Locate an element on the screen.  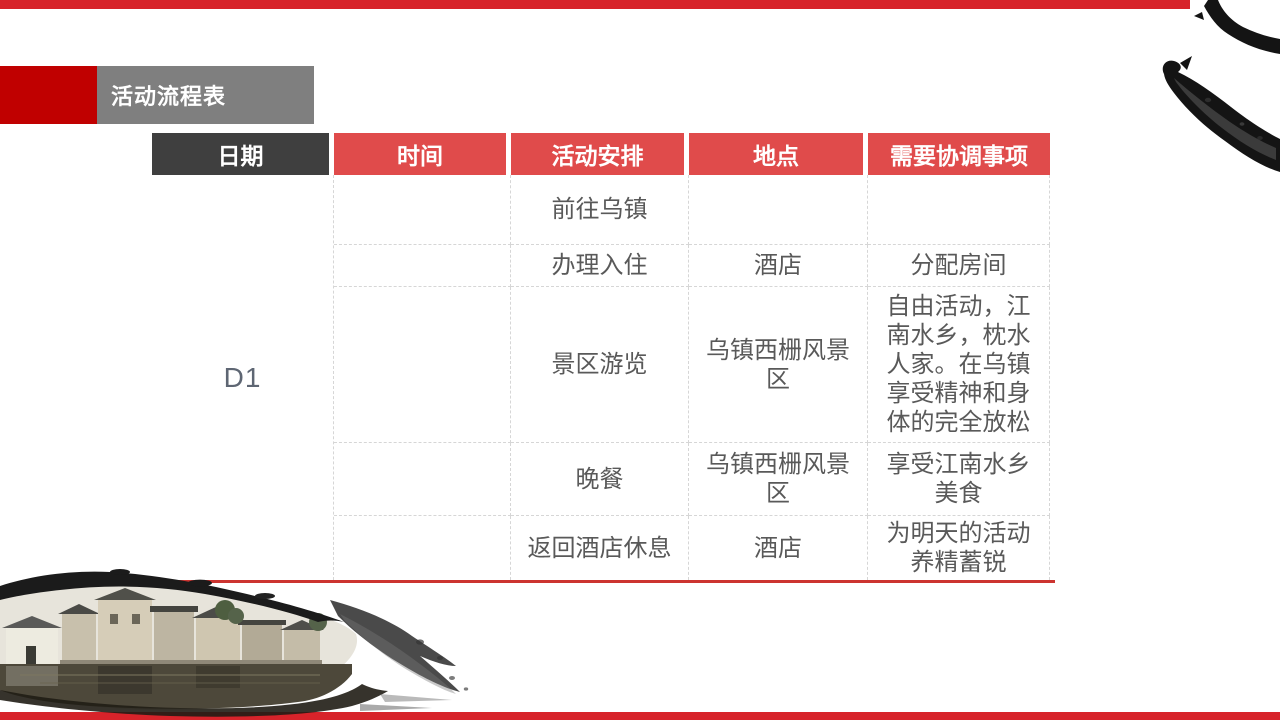
table-bottom-rule is located at coordinates (602, 581).